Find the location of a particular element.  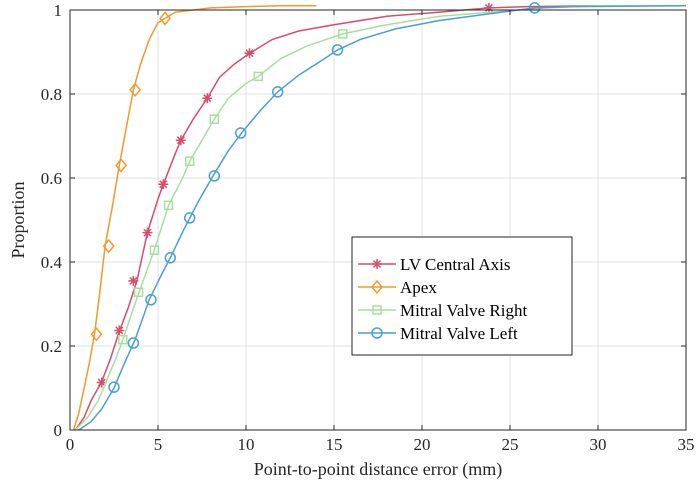

x-tick-label: 30 is located at coordinates (598, 444).